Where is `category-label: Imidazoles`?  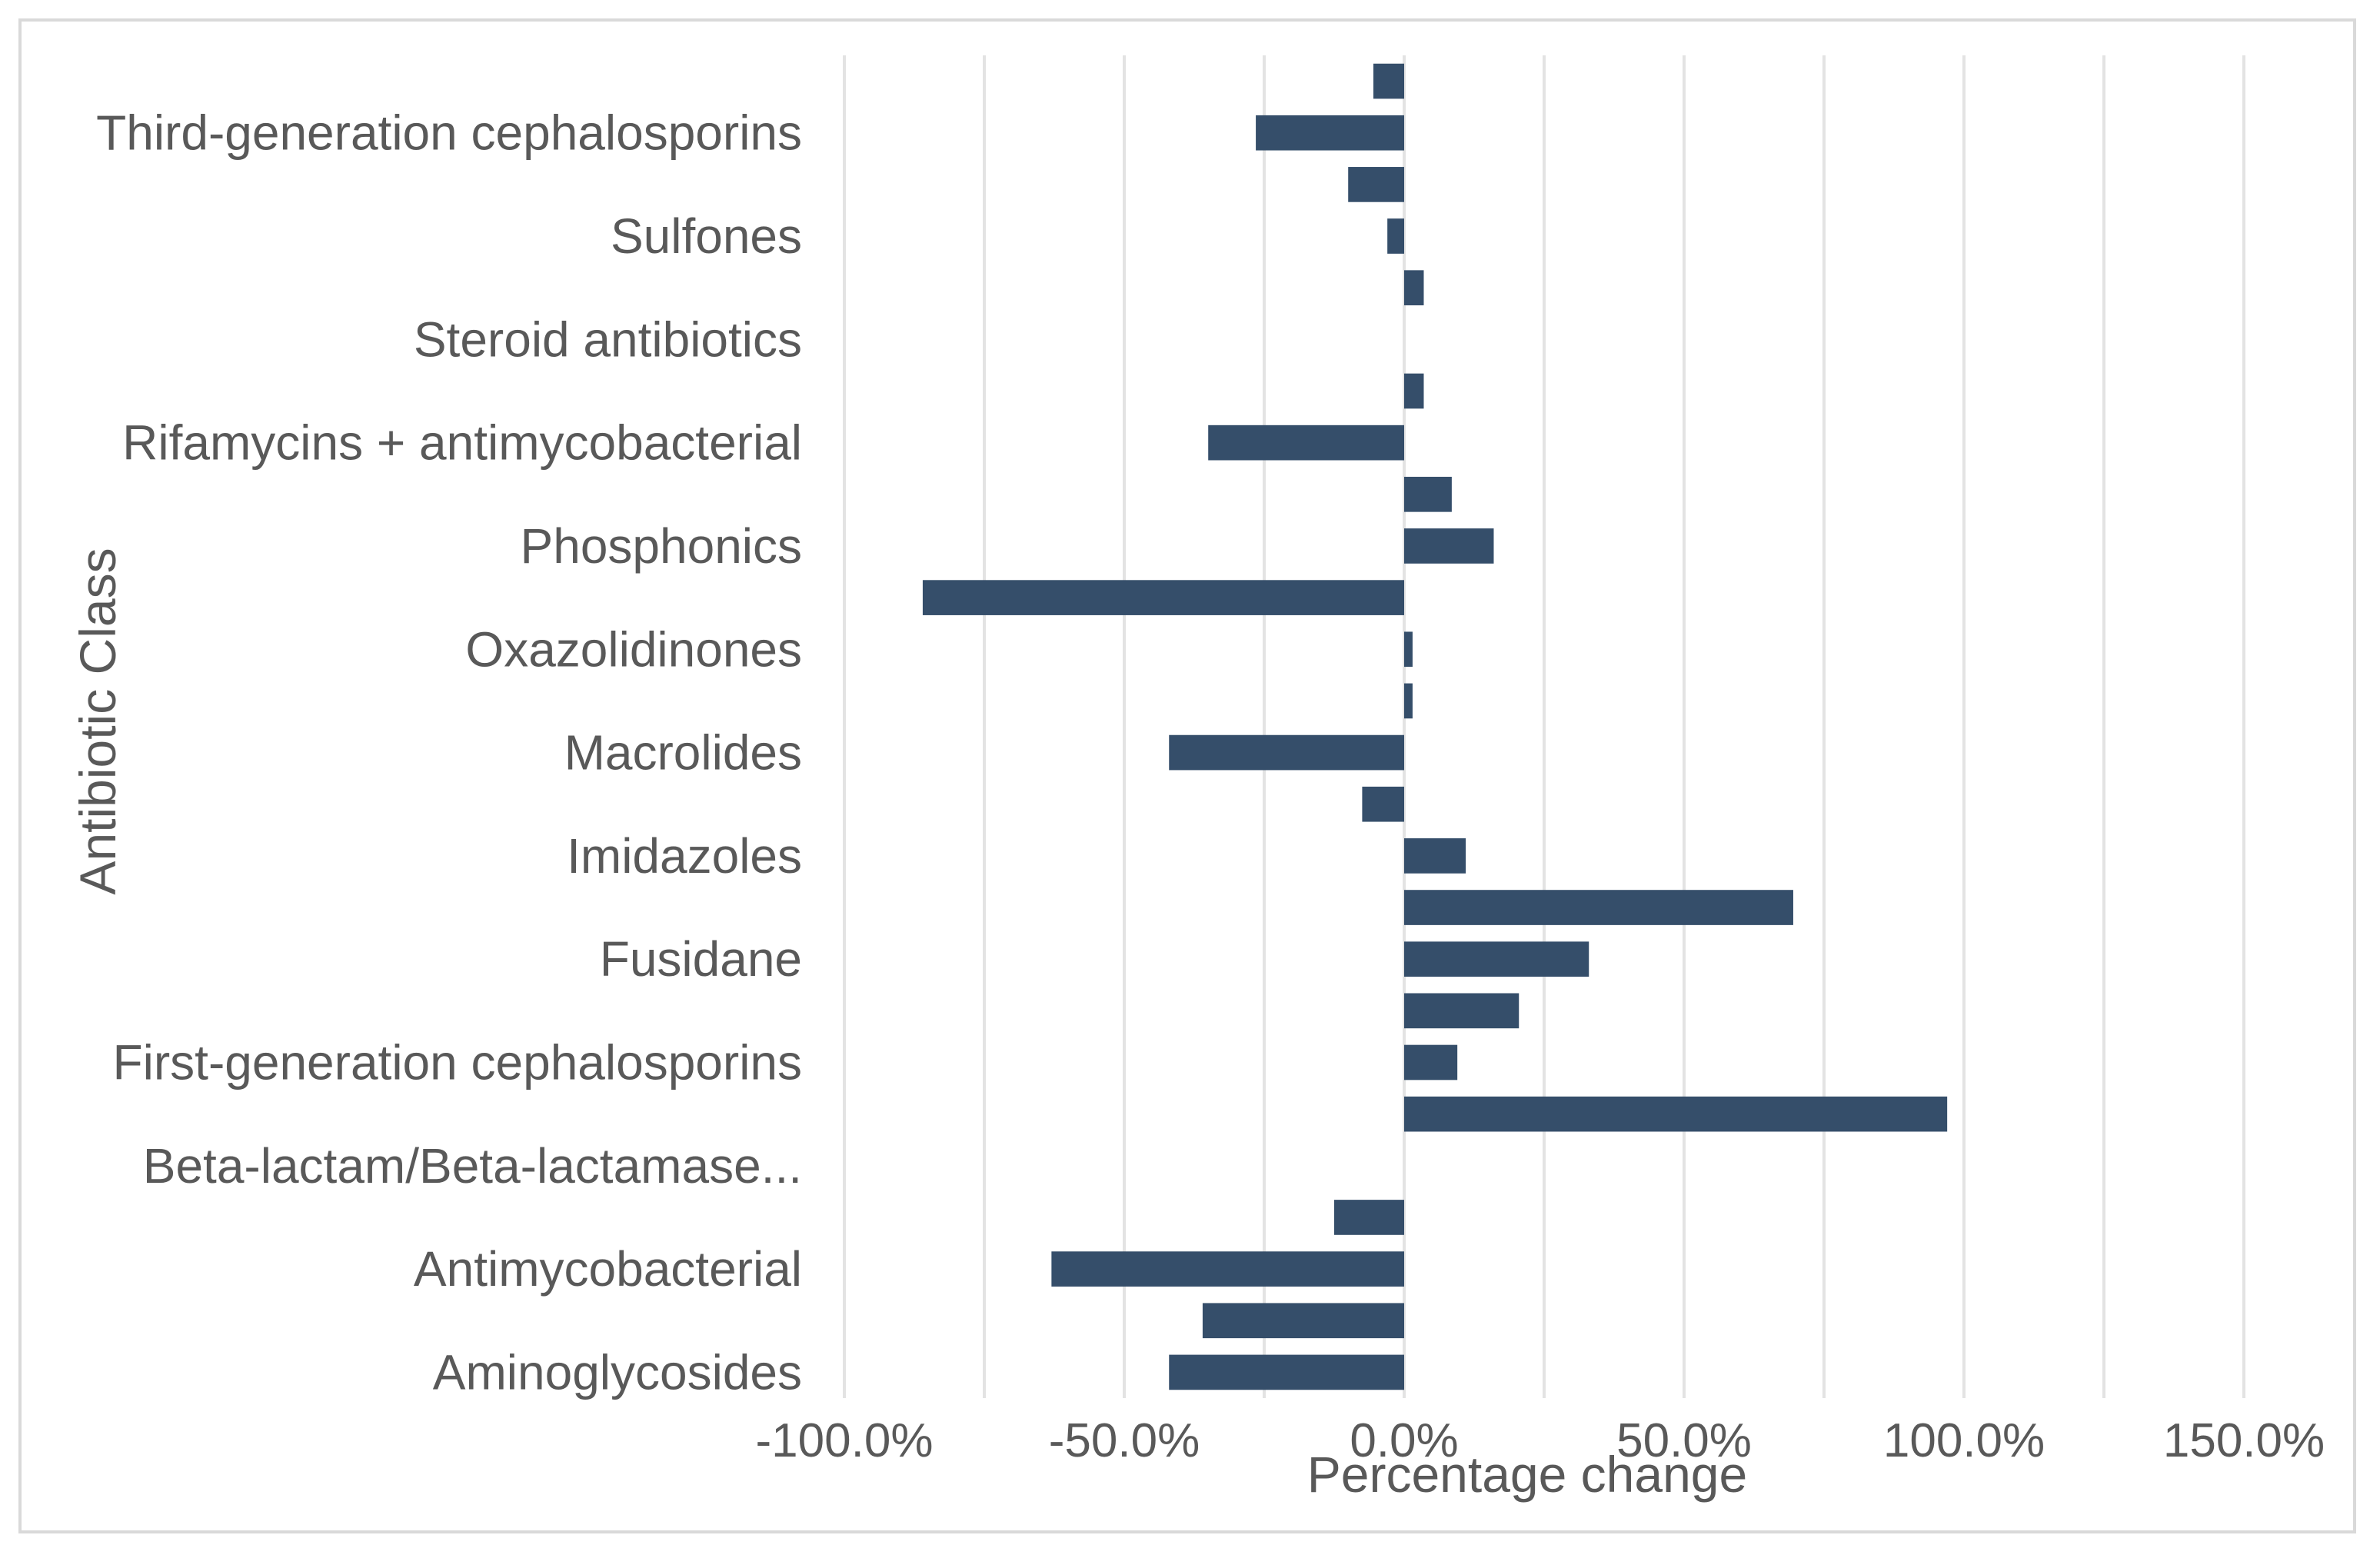 category-label: Imidazoles is located at coordinates (684, 856).